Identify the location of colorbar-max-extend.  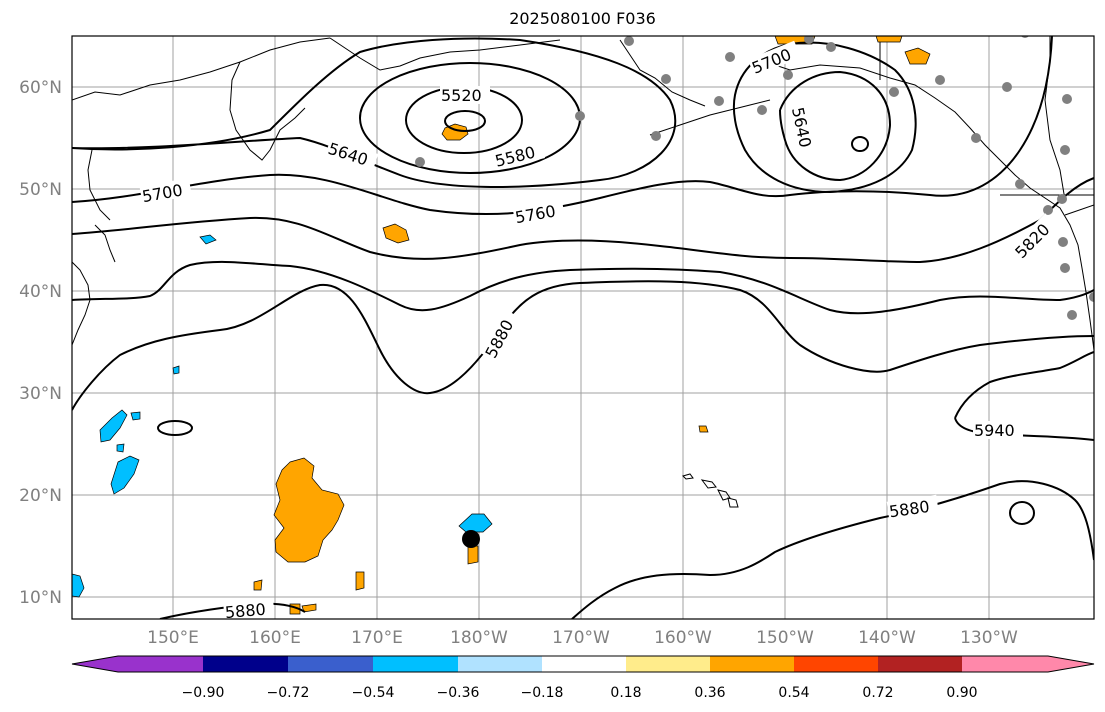
(1071, 664).